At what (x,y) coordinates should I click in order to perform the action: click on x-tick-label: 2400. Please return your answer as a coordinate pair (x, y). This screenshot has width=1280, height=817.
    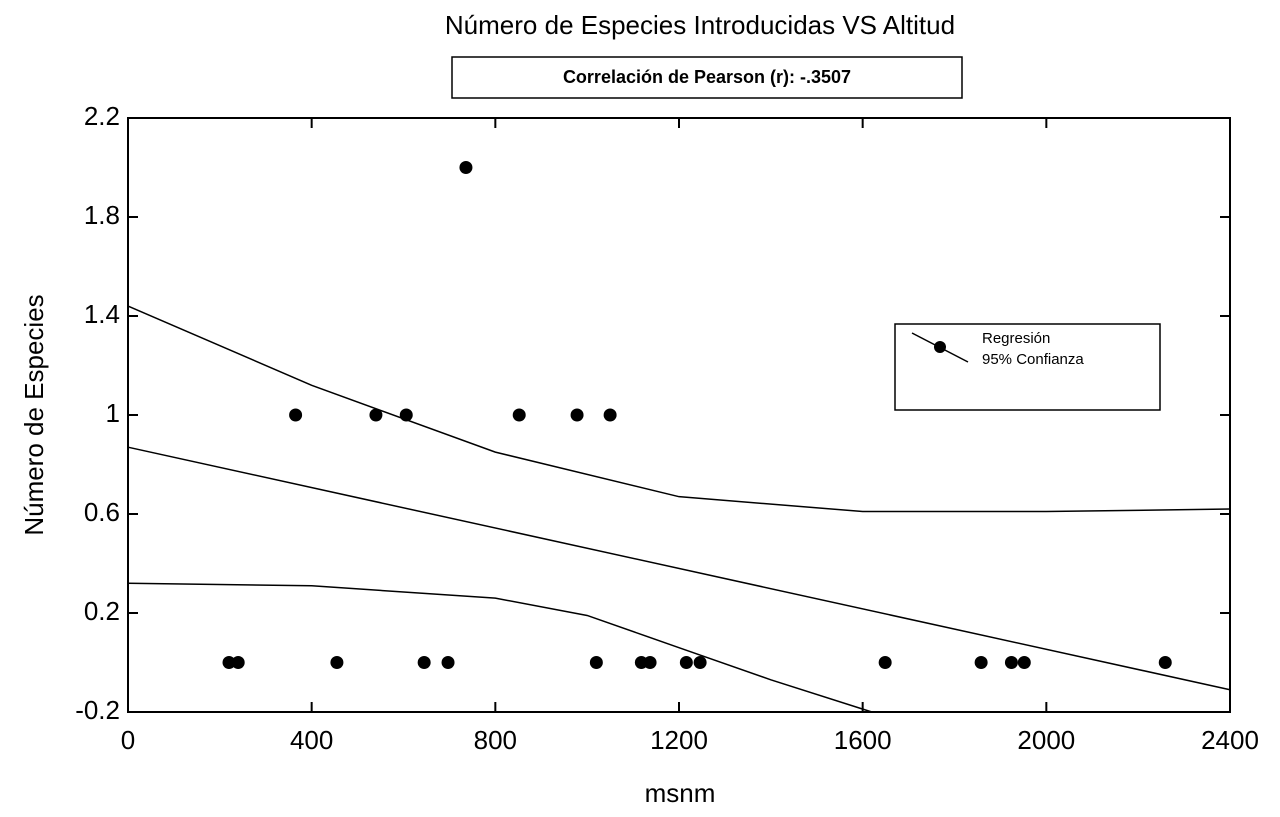
    Looking at the image, I should click on (1230, 740).